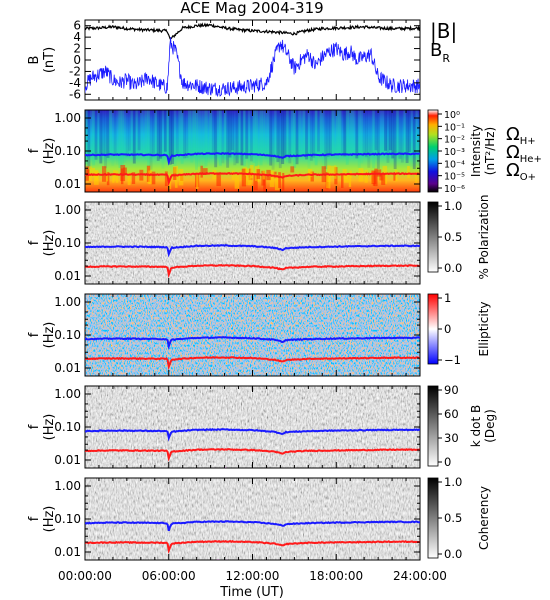  I want to click on y-axis-label: B, so click(34, 60).